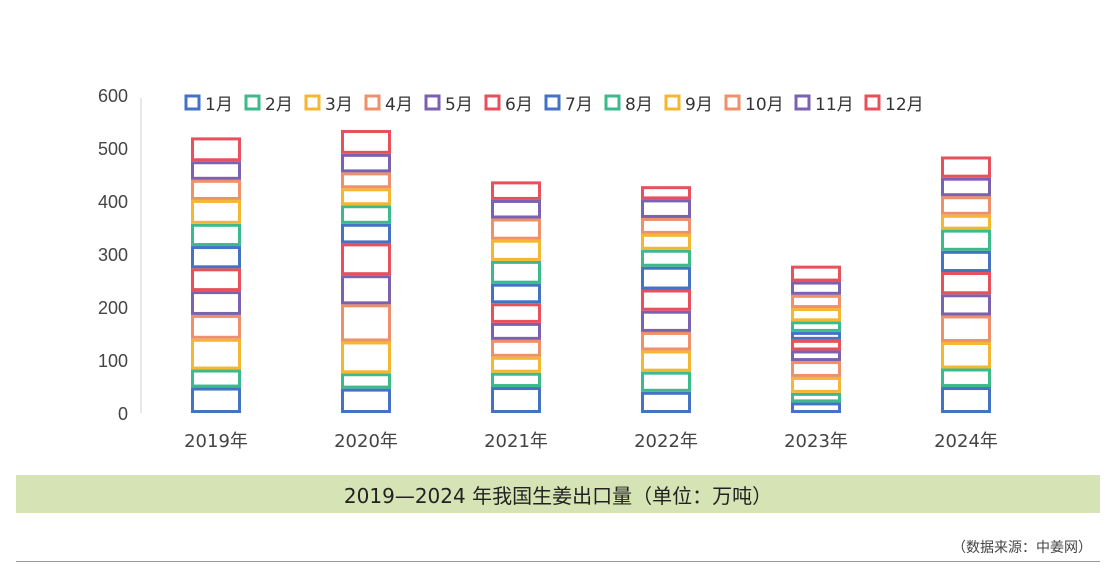  Describe the element at coordinates (123, 414) in the screenshot. I see `y-tick-label: 0` at that location.